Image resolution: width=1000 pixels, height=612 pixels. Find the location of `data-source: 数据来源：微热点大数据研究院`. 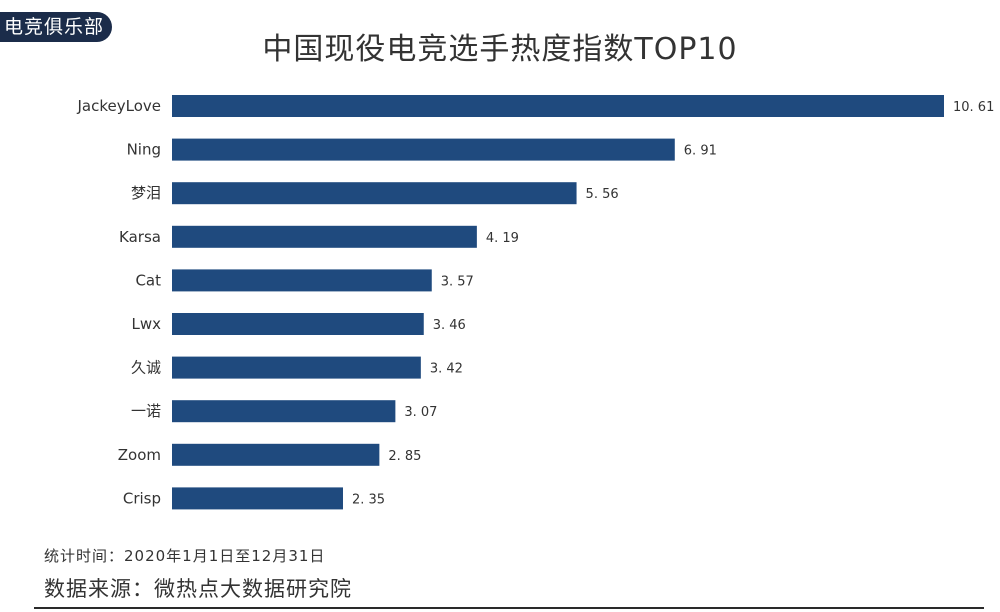

data-source: 数据来源：微热点大数据研究院 is located at coordinates (198, 589).